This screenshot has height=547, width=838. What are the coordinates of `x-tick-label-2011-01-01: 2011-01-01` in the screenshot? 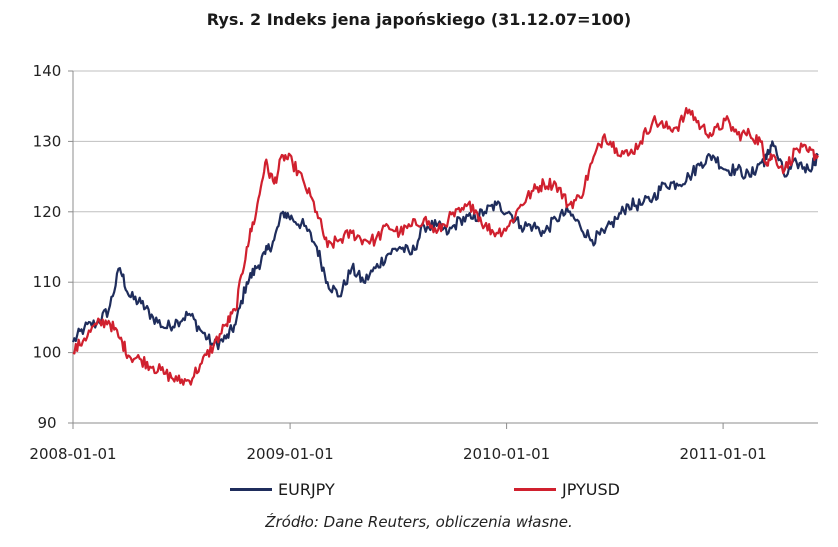 It's located at (723, 454).